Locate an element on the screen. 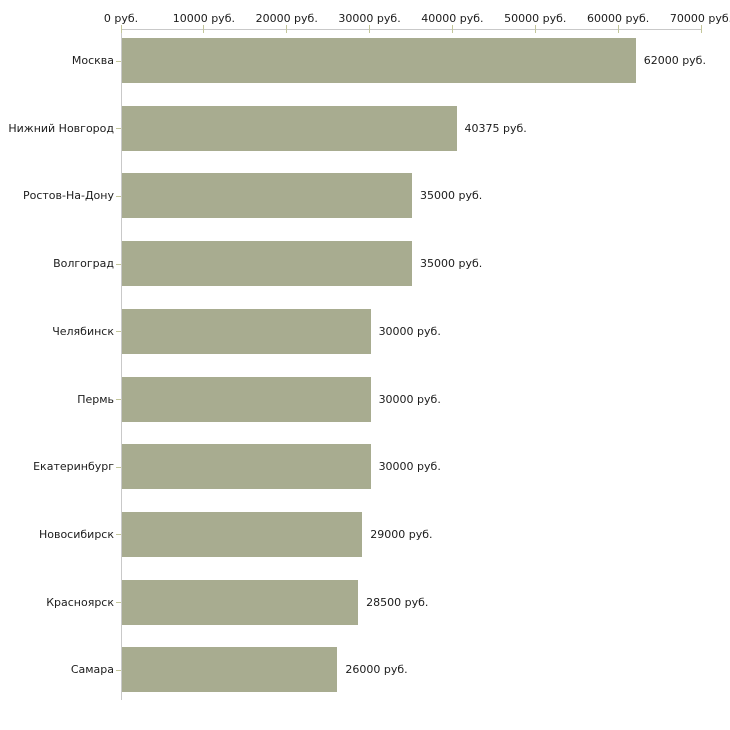  category-label: Нижний Новгород is located at coordinates (61, 128).